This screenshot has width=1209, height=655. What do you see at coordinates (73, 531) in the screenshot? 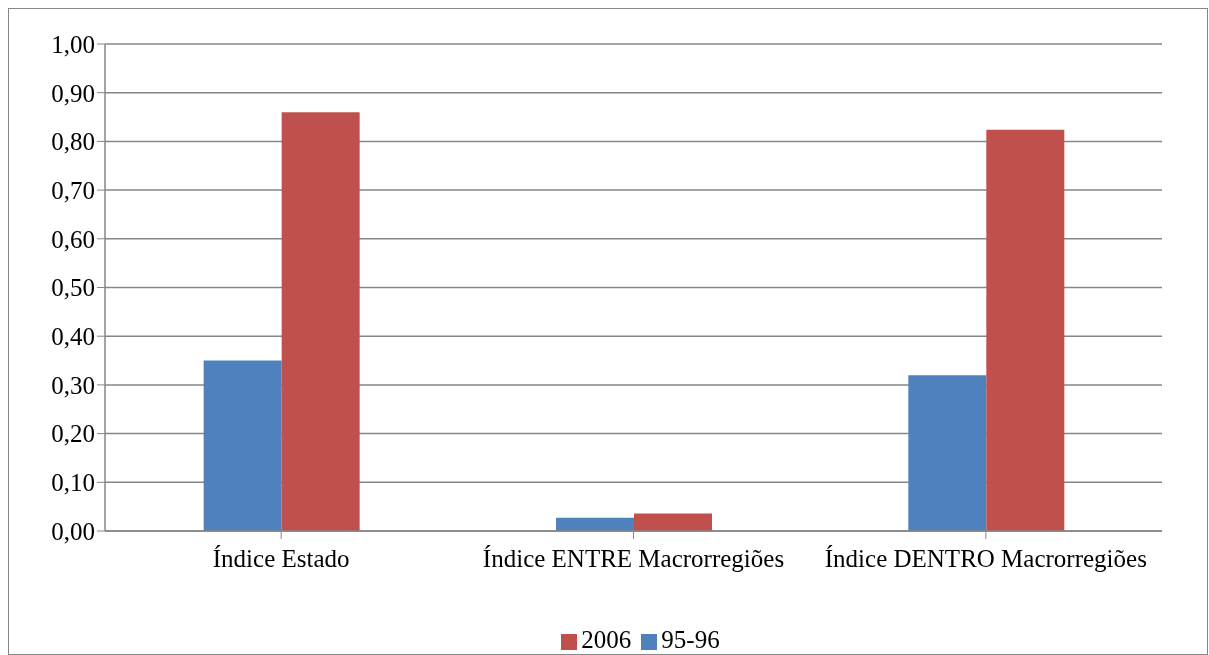
I see `y-tick-label: 0,00` at bounding box center [73, 531].